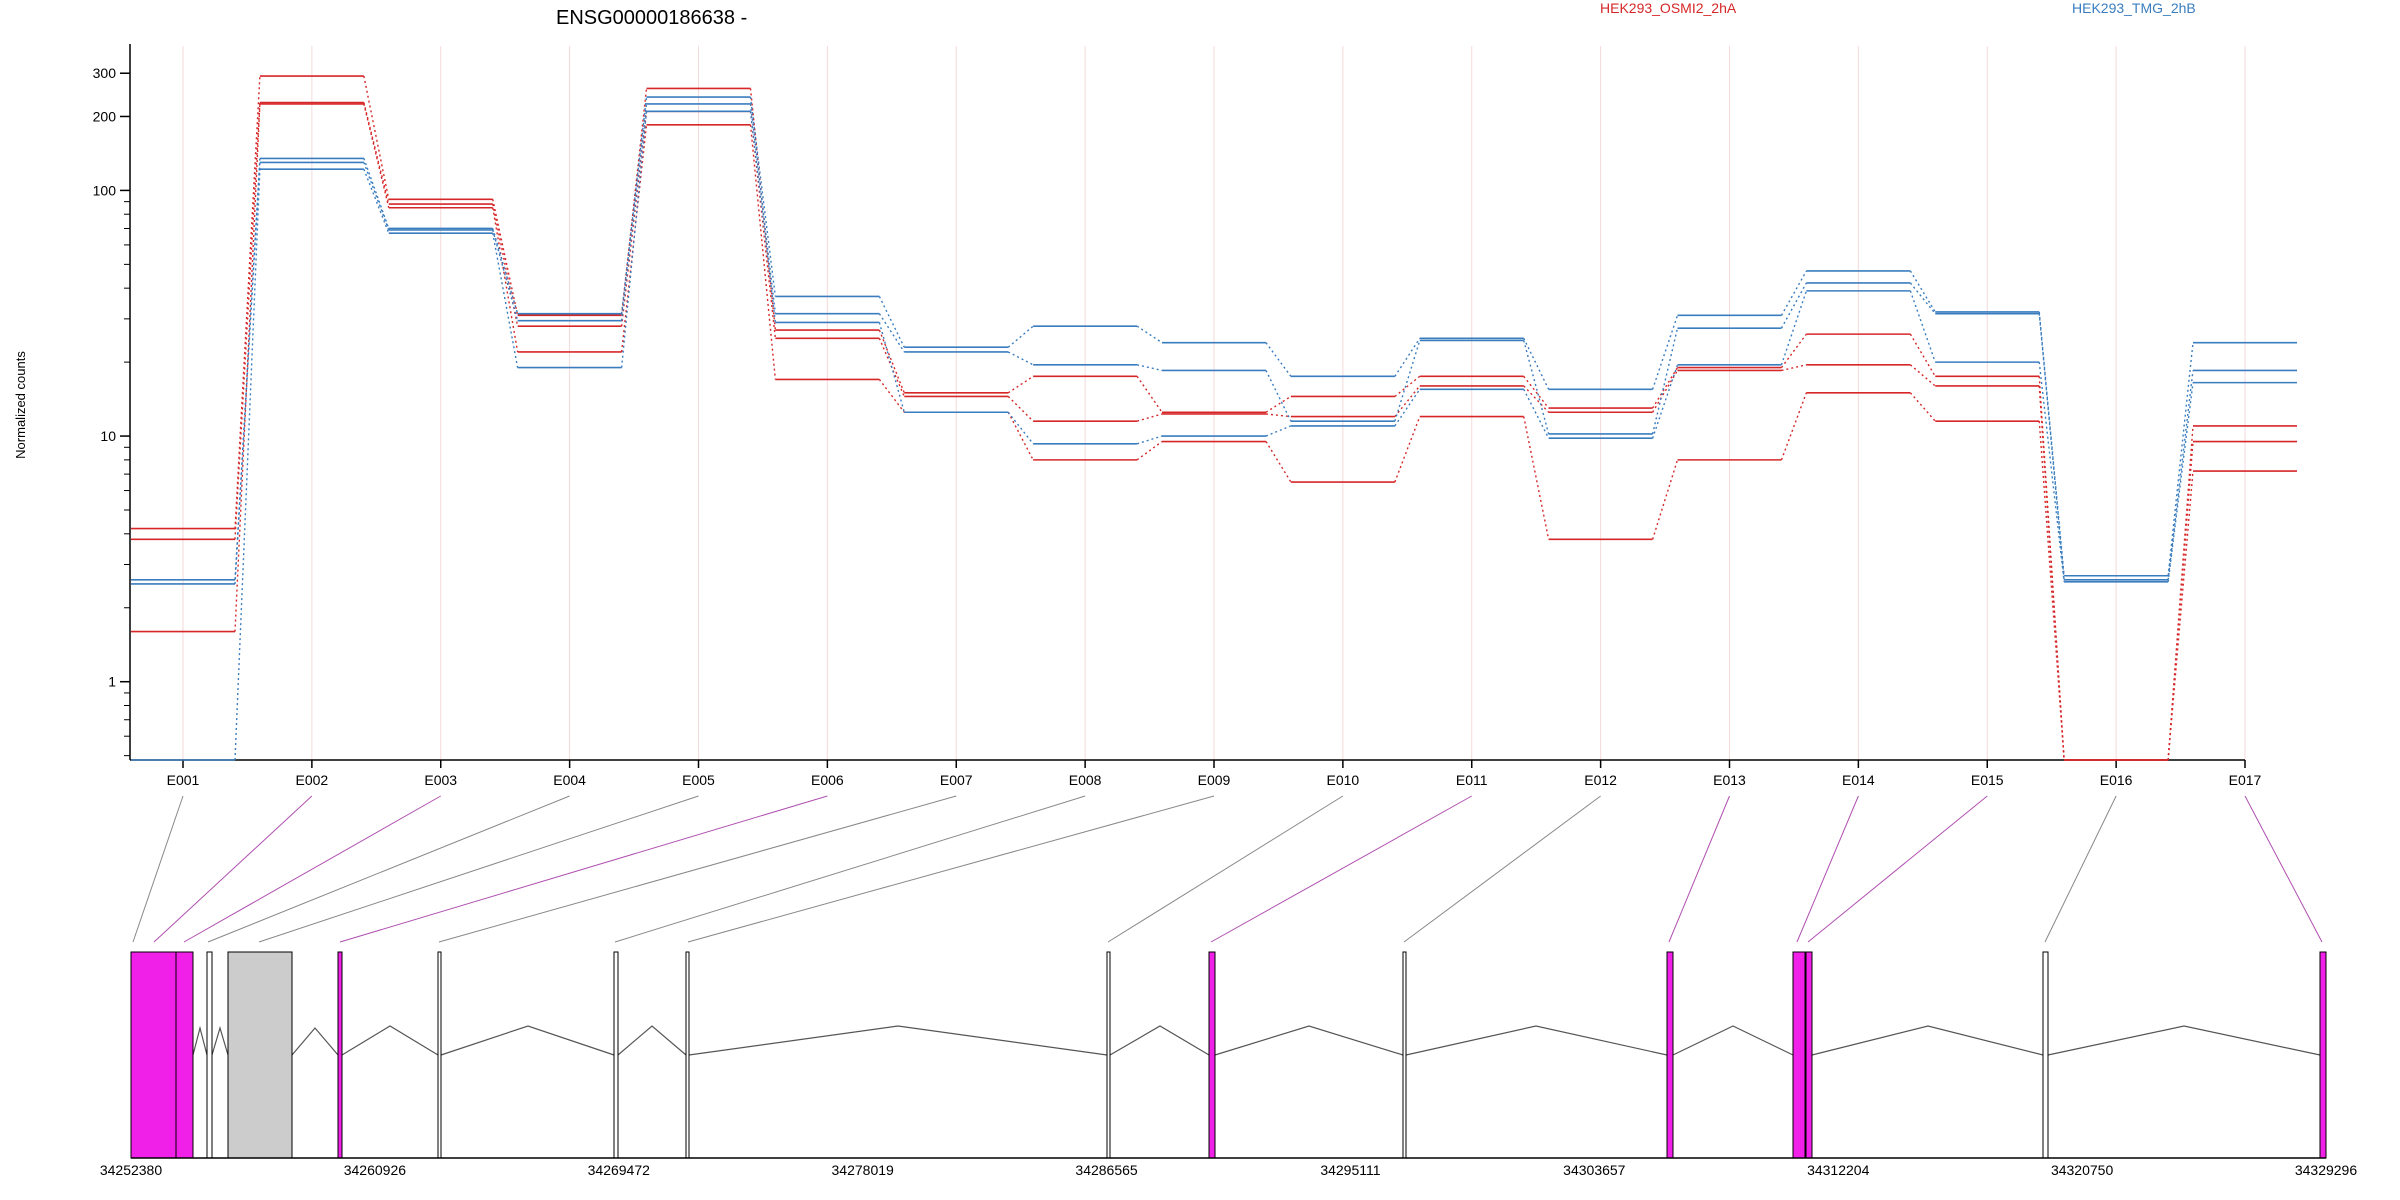  I want to click on coordinate-label: 34278019, so click(863, 1170).